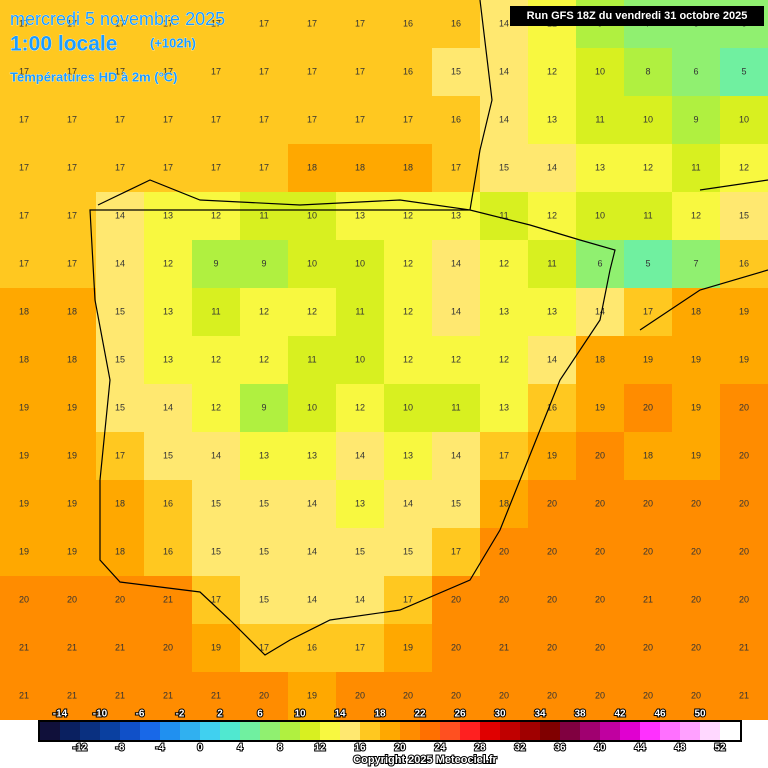 The height and width of the screenshot is (768, 768). Describe the element at coordinates (140, 714) in the screenshot. I see `legend-label: -6` at that location.